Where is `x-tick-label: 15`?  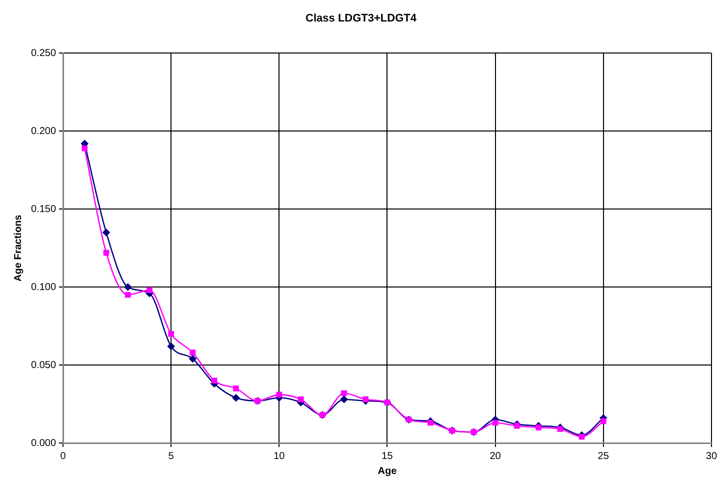 x-tick-label: 15 is located at coordinates (388, 456).